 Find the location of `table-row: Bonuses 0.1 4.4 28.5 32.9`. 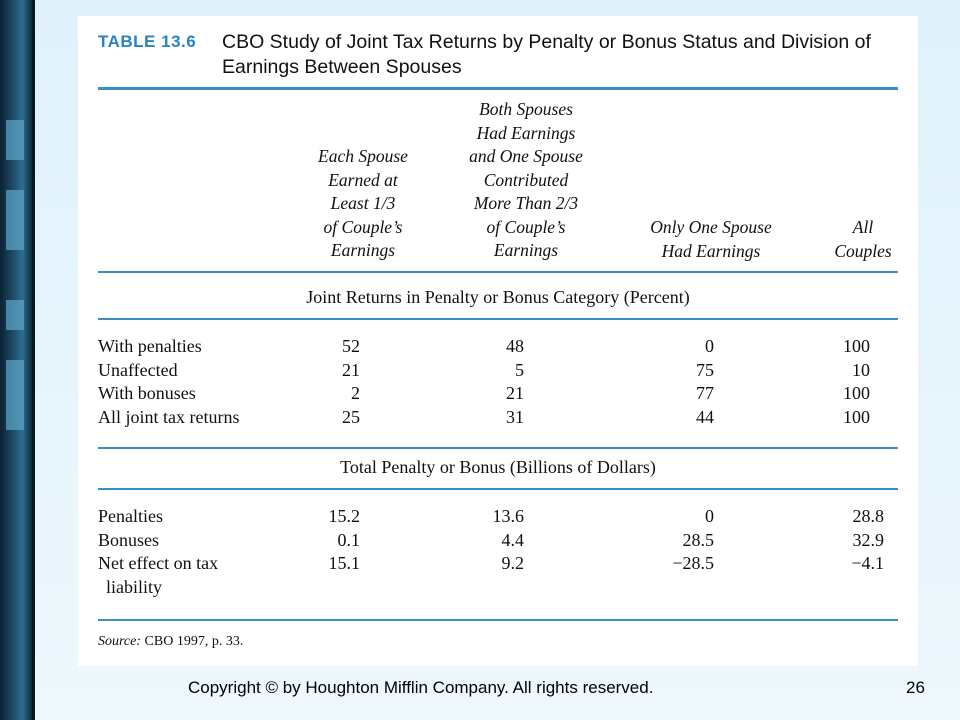

table-row: Bonuses 0.1 4.4 28.5 32.9 is located at coordinates (498, 541).